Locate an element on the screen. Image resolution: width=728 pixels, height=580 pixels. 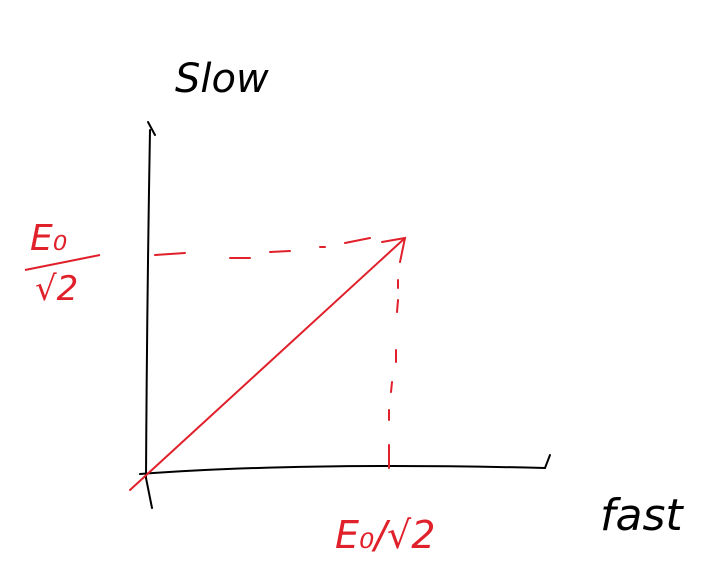
fraction-bar is located at coordinates (62, 262).